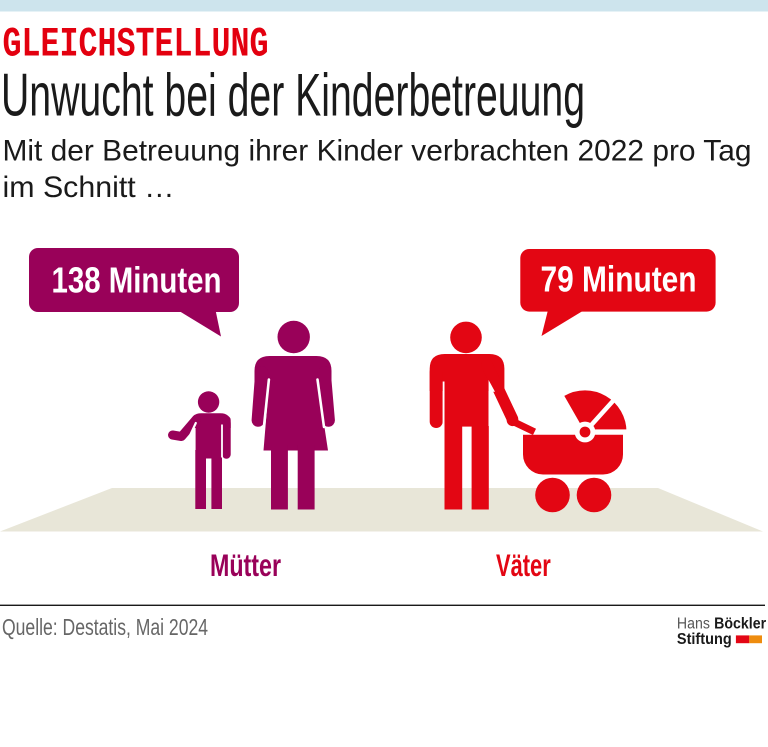 Image resolution: width=768 pixels, height=747 pixels. What do you see at coordinates (619, 279) in the screenshot?
I see `svg-text: 79 Minuten` at bounding box center [619, 279].